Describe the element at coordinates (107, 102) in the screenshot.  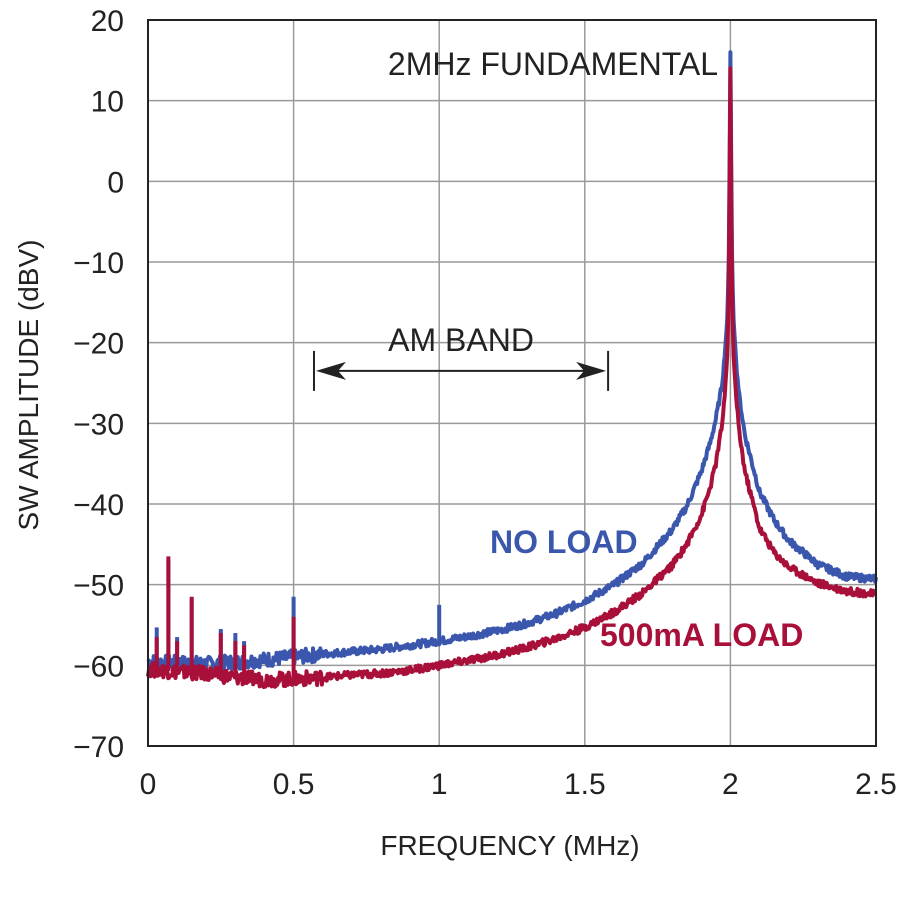
I see `y-tick-label: 10` at that location.